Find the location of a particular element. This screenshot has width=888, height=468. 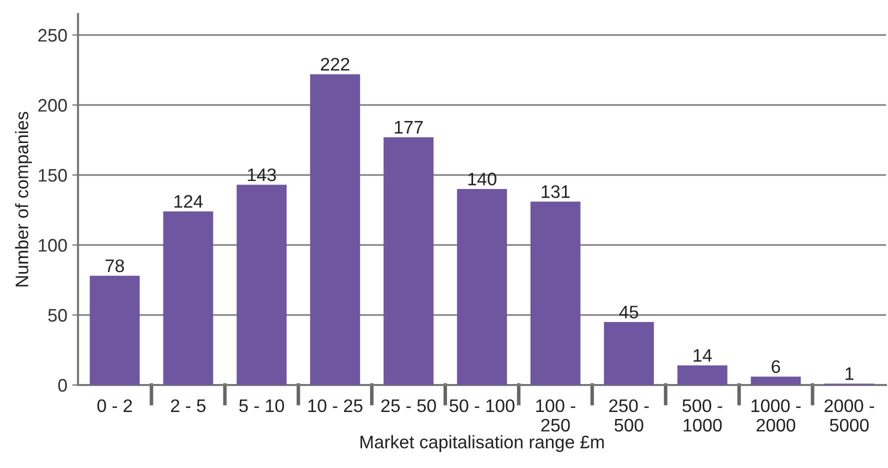

x-tick-label: 25 - 50 is located at coordinates (408, 405).